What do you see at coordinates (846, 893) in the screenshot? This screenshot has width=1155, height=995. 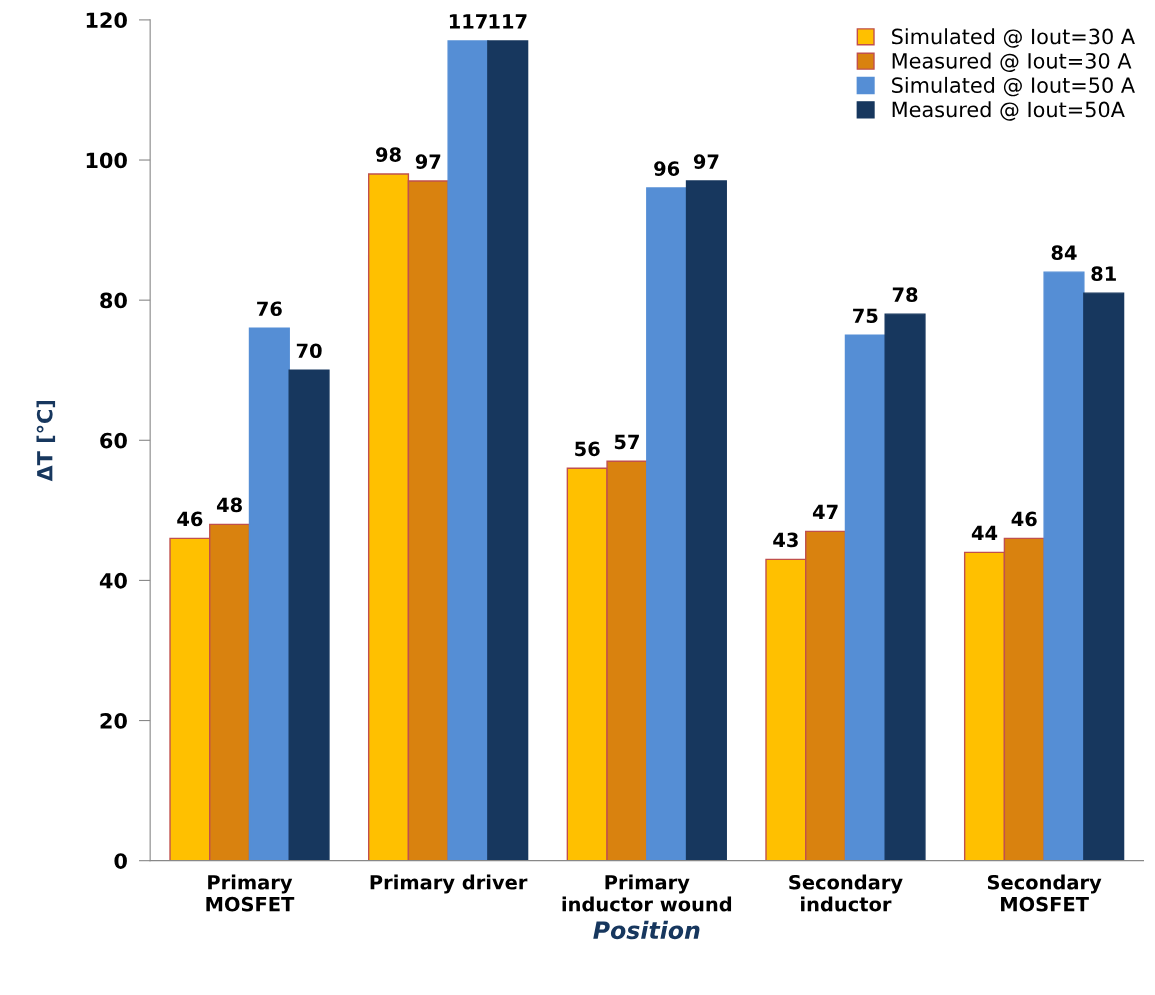 I see `x-tick-label: Secondary inductor` at bounding box center [846, 893].